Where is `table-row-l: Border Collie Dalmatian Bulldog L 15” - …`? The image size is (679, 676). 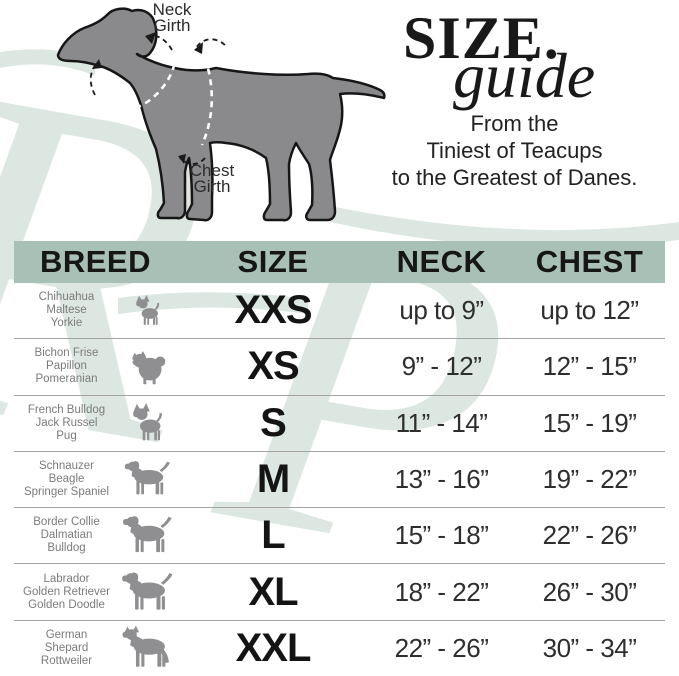
table-row-l: Border Collie Dalmatian Bulldog L 15” - … is located at coordinates (339, 535).